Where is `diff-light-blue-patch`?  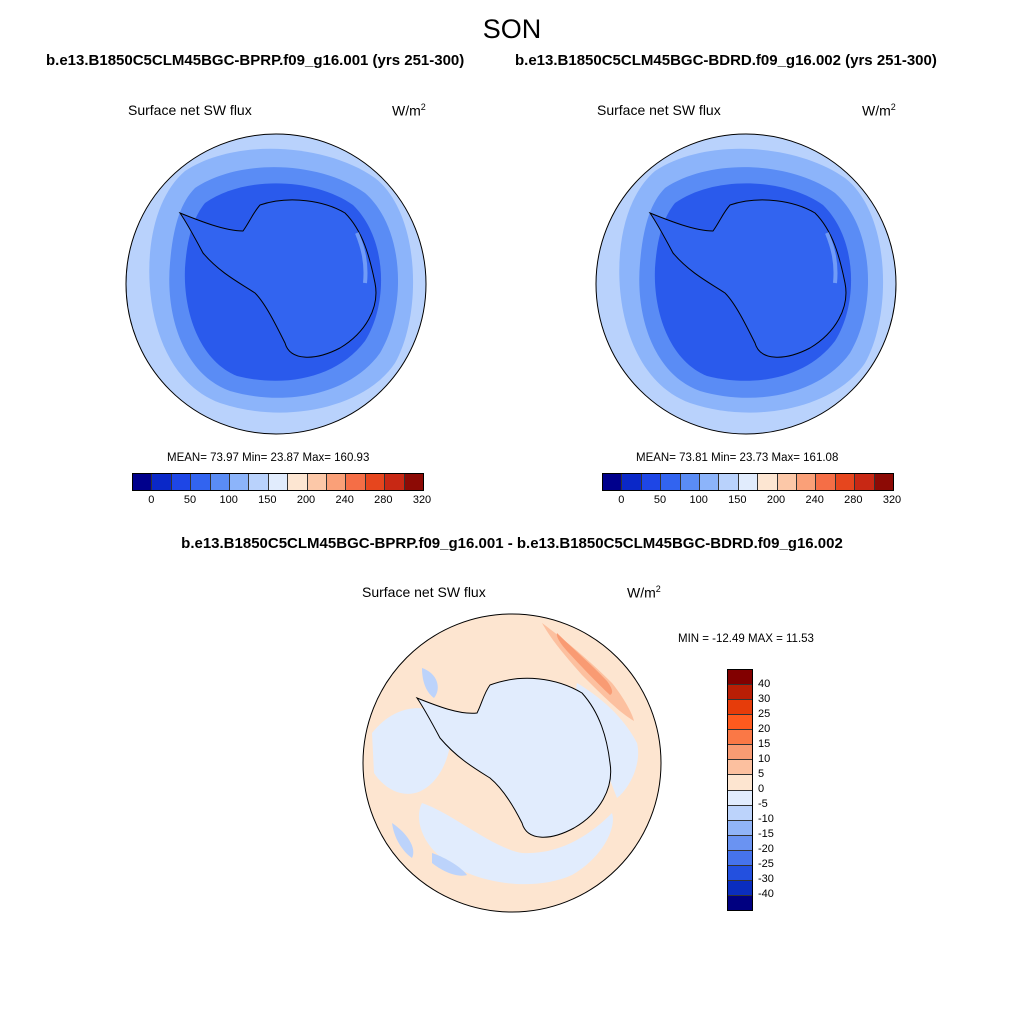 diff-light-blue-patch is located at coordinates (411, 751).